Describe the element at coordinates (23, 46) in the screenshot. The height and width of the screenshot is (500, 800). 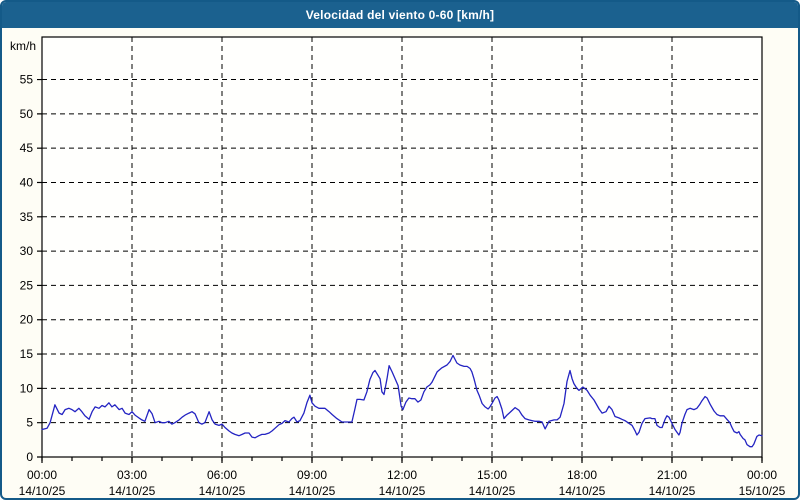
I see `y-axis-unit-label: km/h` at that location.